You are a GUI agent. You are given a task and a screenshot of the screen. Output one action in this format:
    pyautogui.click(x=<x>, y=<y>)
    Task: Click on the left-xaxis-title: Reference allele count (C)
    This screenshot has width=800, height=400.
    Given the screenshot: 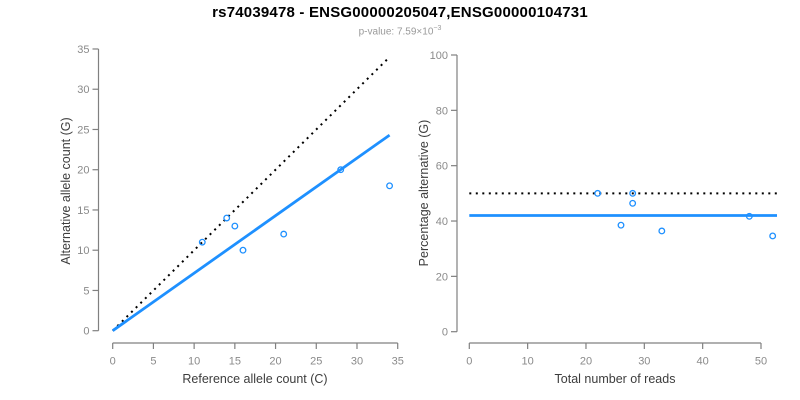 What is the action you would take?
    pyautogui.click(x=254, y=379)
    